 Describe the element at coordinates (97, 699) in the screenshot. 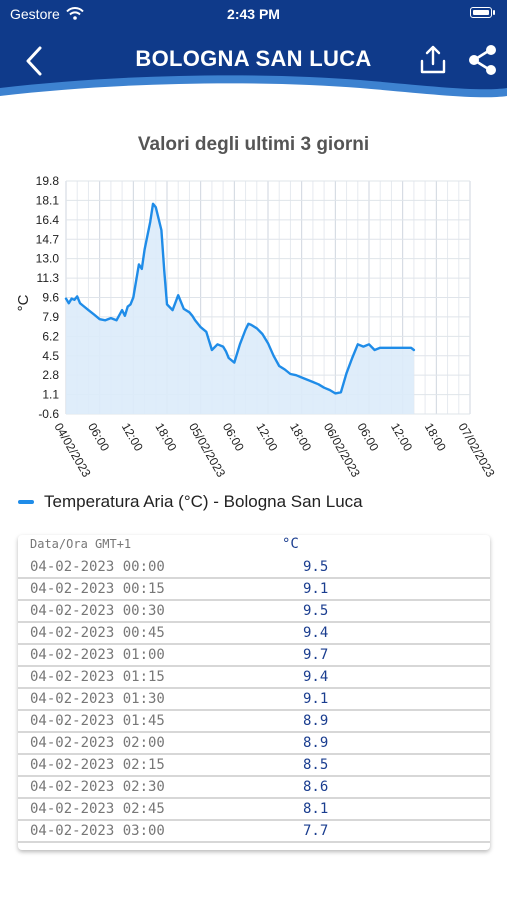

I see `row-datetime: 04-02-2023 01:30` at that location.